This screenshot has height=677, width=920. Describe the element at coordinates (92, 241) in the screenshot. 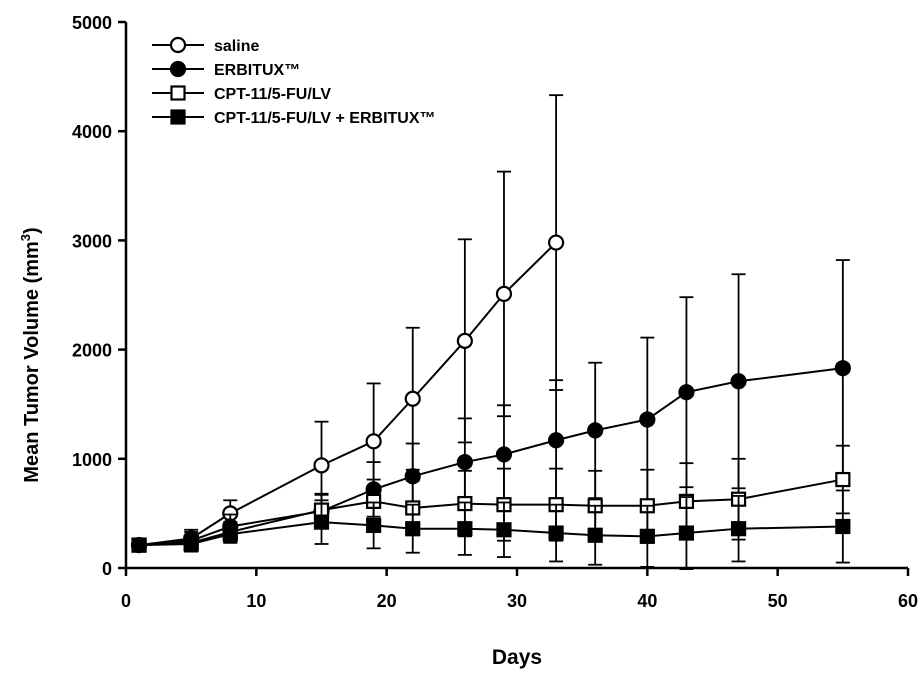

I see `y-tick-label: 3000` at that location.